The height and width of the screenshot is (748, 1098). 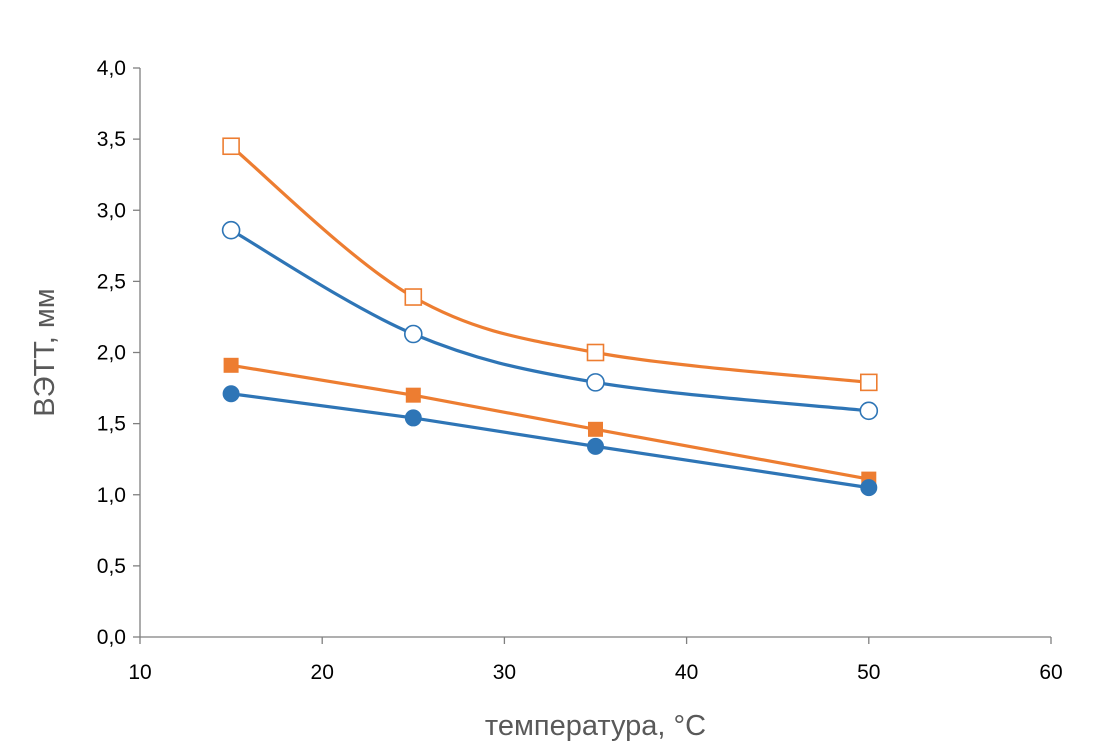 I want to click on x-axis-ticks: 10 20 30 40 50 60, so click(x=595, y=660).